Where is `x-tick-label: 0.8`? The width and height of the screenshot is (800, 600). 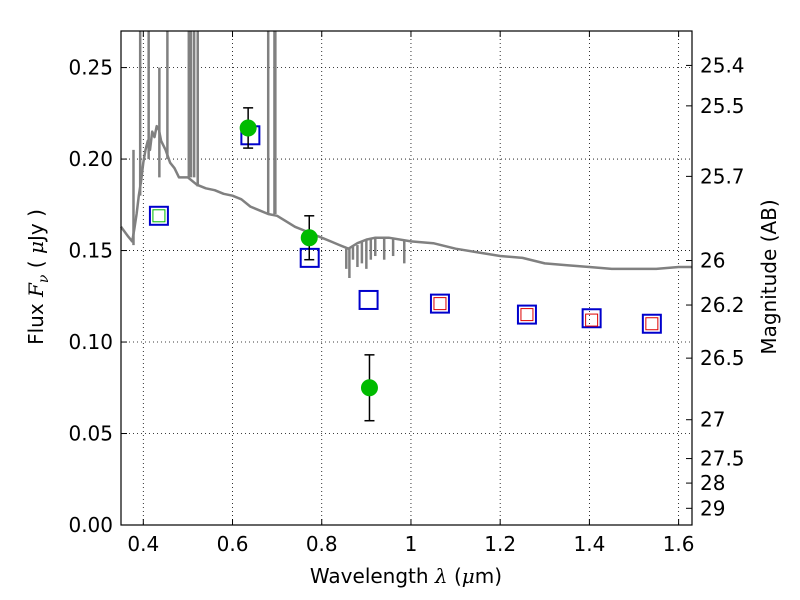
x-tick-label: 0.8 is located at coordinates (322, 544).